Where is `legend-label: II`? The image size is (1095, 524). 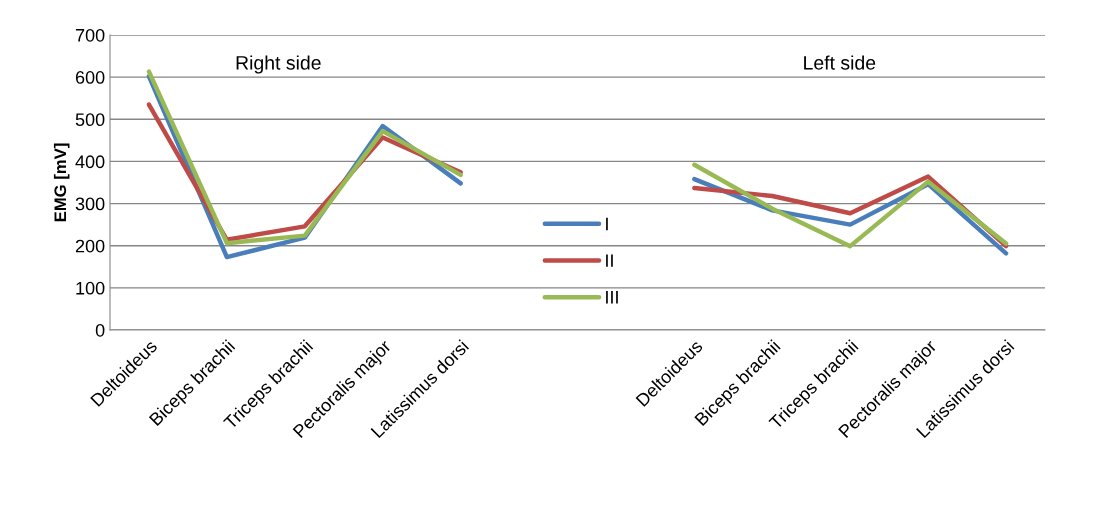 legend-label: II is located at coordinates (609, 260).